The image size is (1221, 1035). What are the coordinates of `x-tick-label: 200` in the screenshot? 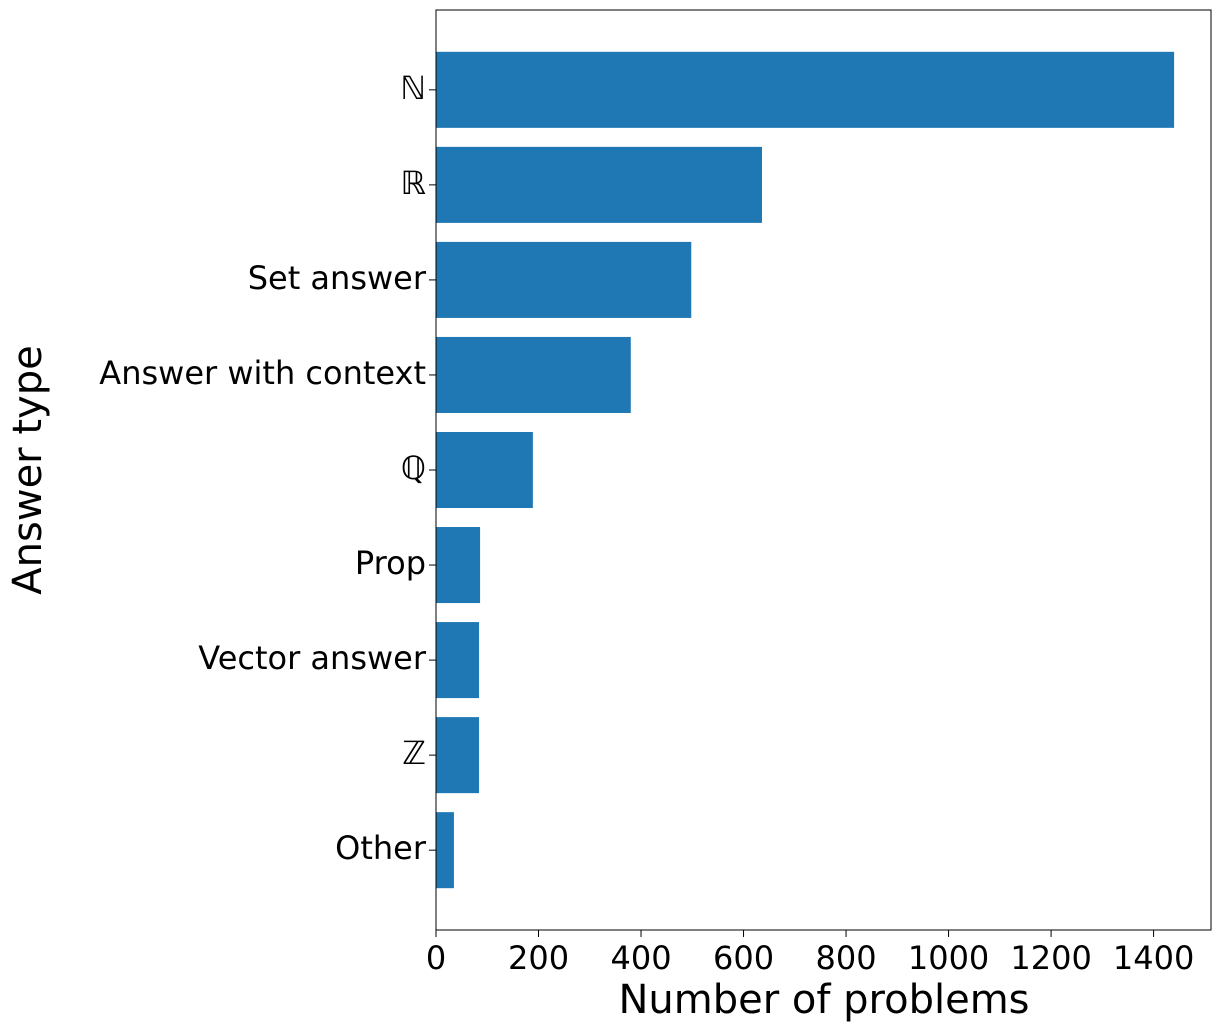 It's located at (538, 958).